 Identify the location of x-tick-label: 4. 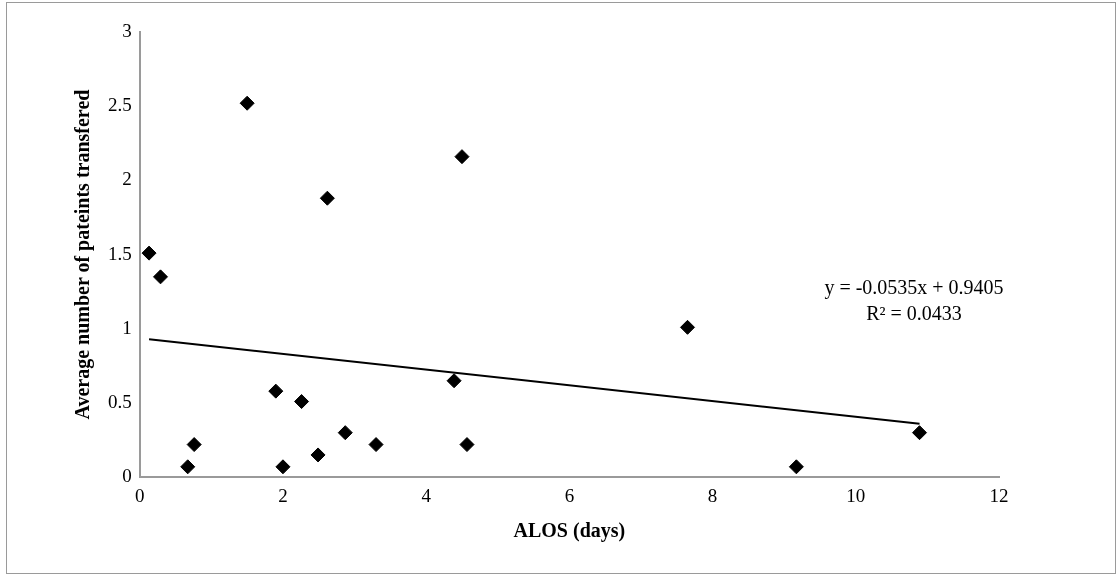
(426, 495).